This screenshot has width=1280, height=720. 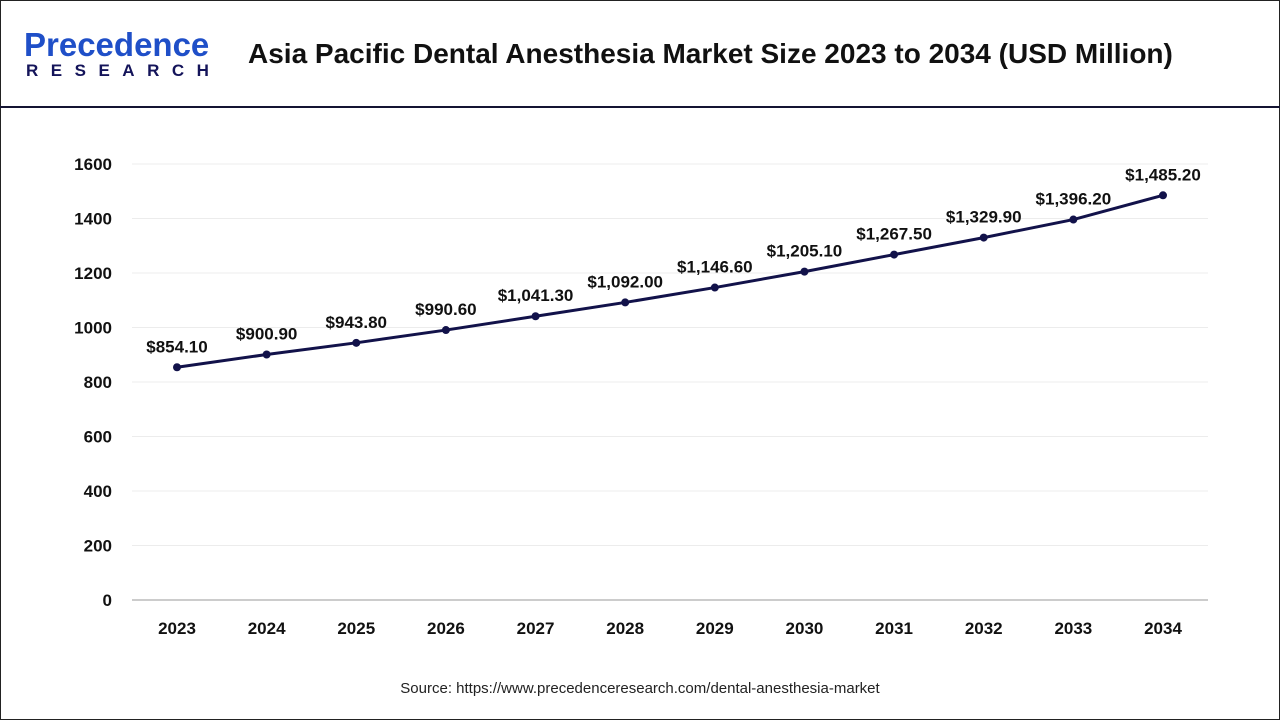 What do you see at coordinates (98, 382) in the screenshot?
I see `y-tick-label: 800` at bounding box center [98, 382].